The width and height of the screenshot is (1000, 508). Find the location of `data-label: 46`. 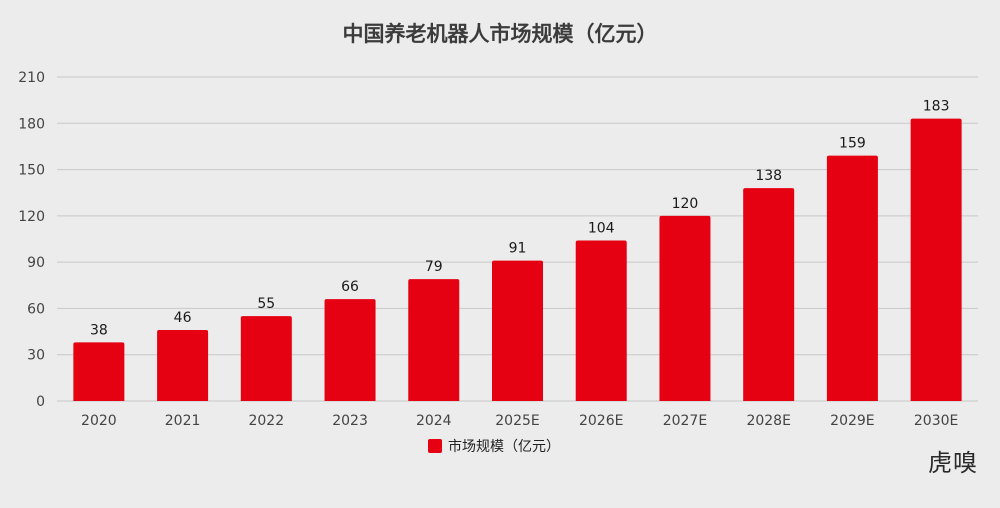

data-label: 46 is located at coordinates (183, 318).